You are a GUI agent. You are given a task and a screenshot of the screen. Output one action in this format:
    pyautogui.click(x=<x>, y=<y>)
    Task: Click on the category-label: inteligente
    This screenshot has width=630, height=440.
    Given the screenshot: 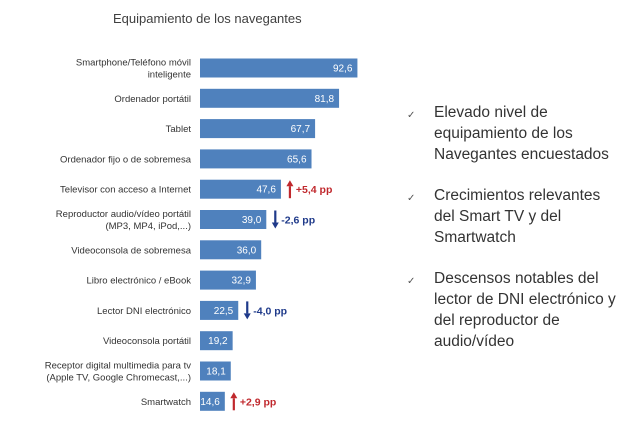 What is the action you would take?
    pyautogui.click(x=169, y=75)
    